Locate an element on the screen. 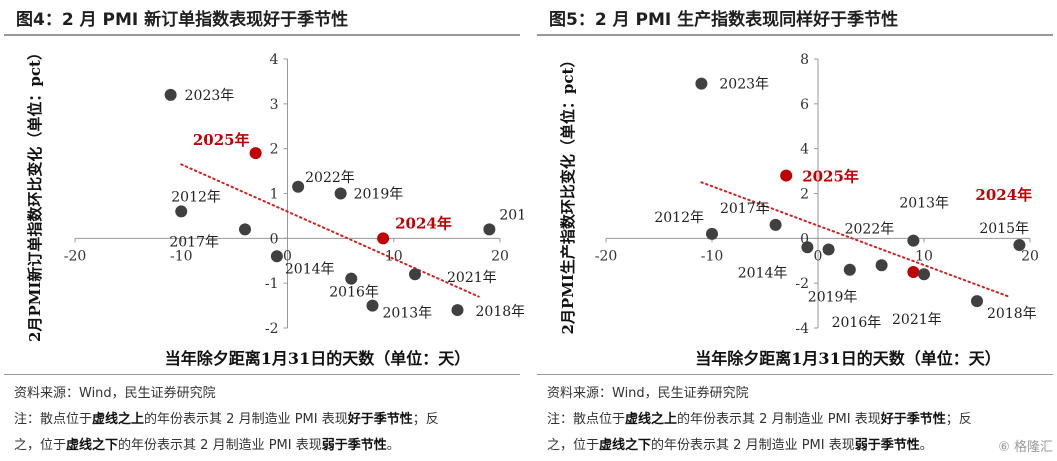 This screenshot has height=461, width=1057. y-tick-label: -2 is located at coordinates (802, 284).